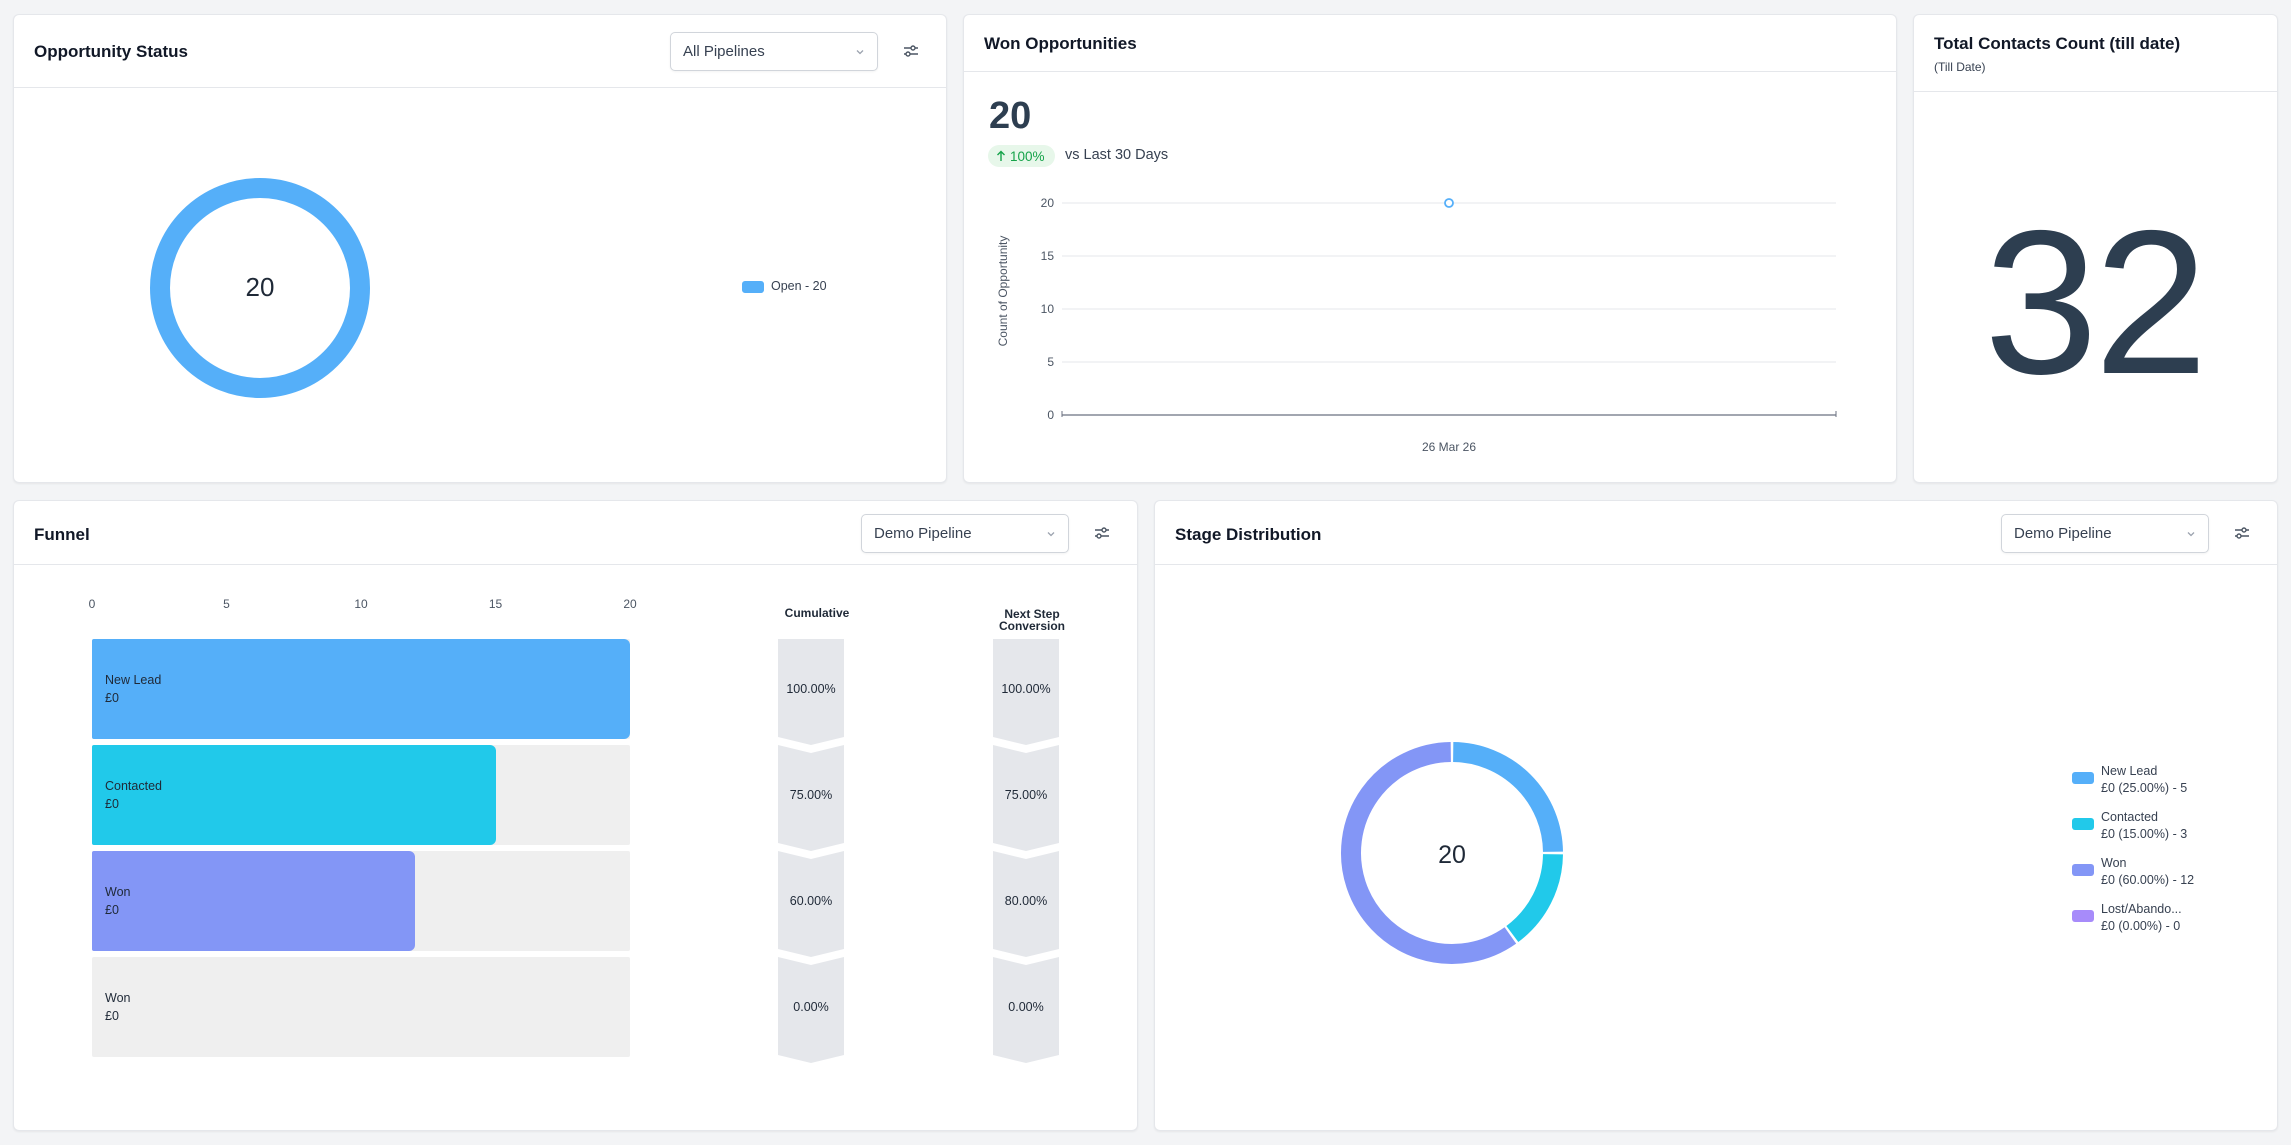 This screenshot has width=2291, height=1145. Describe the element at coordinates (799, 286) in the screenshot. I see `legend-label: Open - 20` at that location.